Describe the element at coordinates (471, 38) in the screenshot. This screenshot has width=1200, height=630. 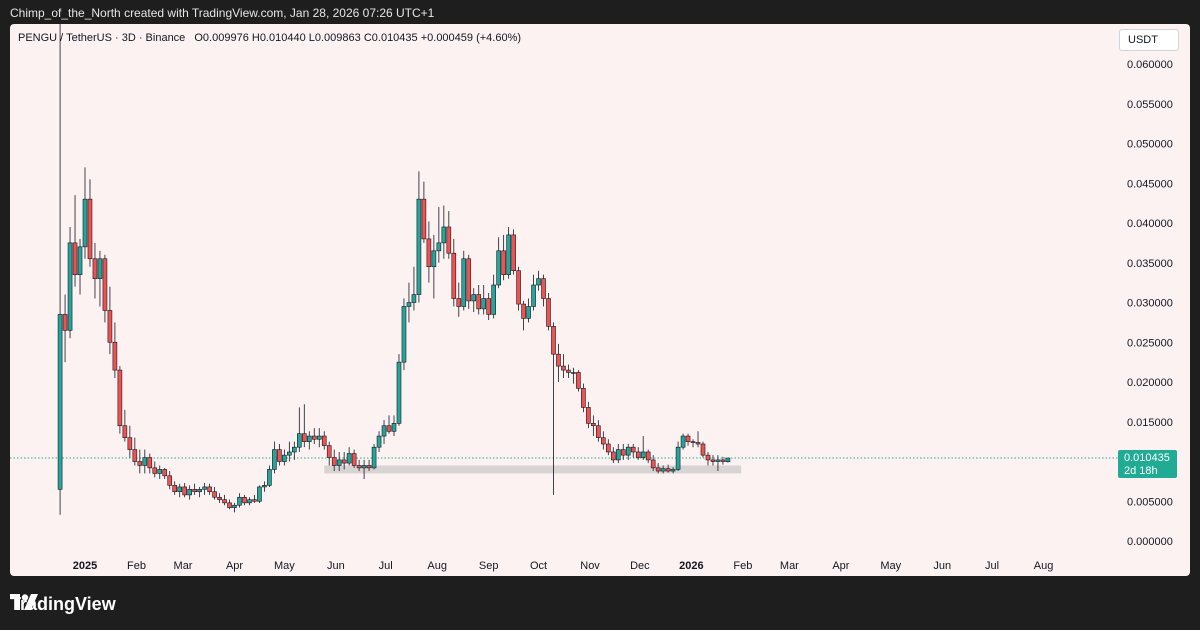
I see `legend-change: +0.000459 (+4.60%)` at that location.